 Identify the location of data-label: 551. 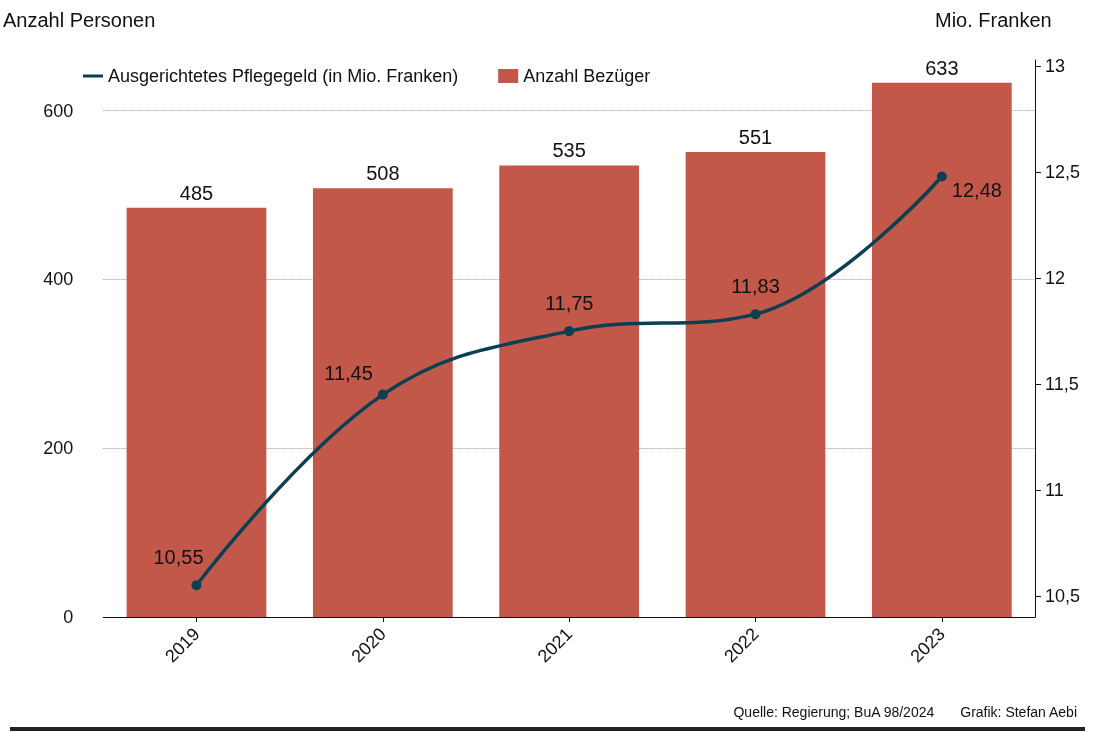
(755, 136).